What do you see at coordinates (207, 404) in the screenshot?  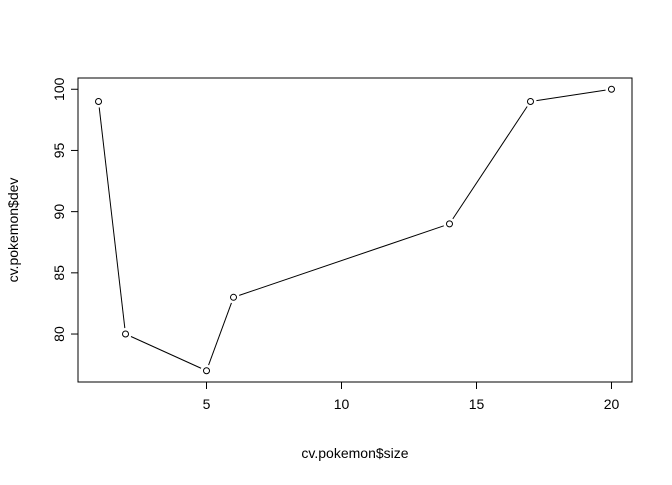 I see `x-tick-label: 5` at bounding box center [207, 404].